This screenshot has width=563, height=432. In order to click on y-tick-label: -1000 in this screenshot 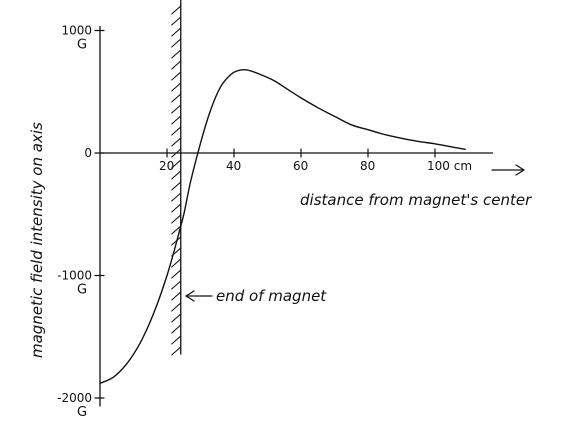, I will do `click(74, 276)`.